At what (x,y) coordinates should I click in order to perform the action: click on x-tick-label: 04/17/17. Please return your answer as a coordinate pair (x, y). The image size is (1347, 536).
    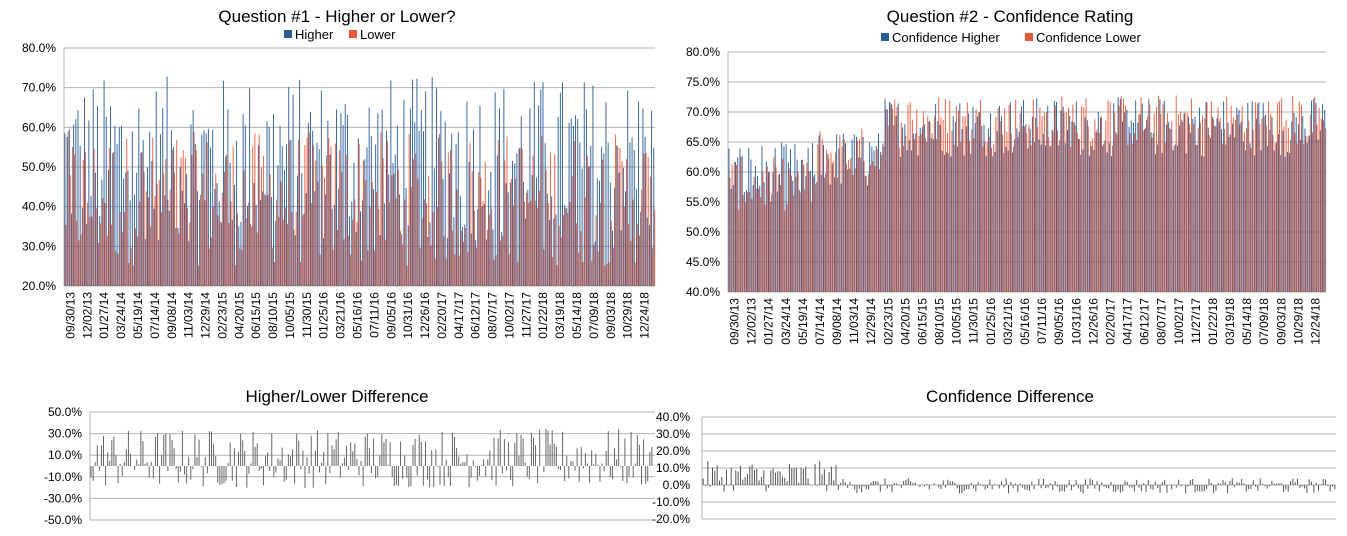
    Looking at the image, I should click on (459, 315).